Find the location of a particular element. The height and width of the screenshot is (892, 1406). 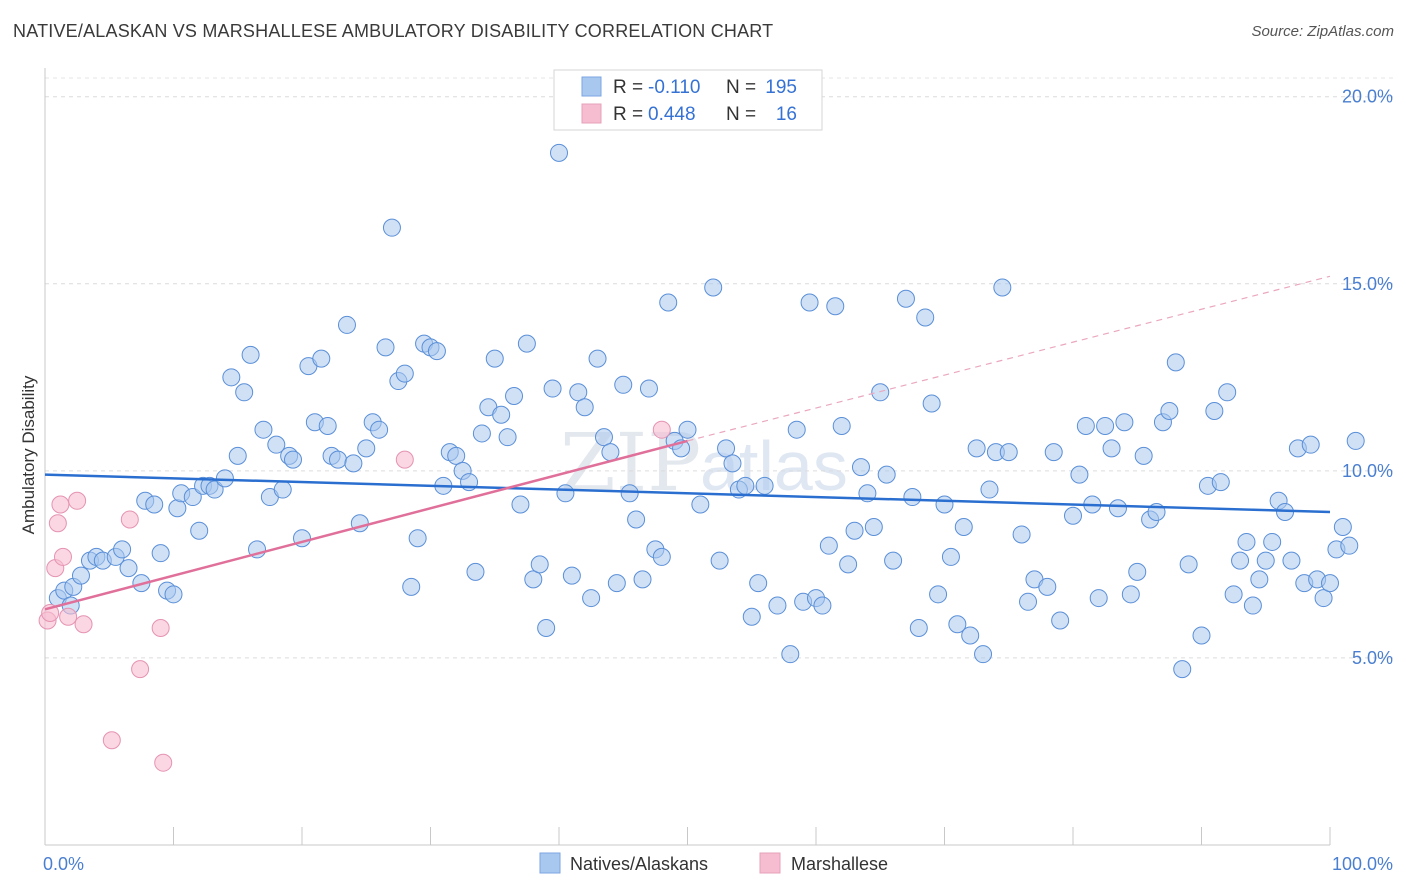

legend-n-value-marshallese: 16 is located at coordinates (786, 114).